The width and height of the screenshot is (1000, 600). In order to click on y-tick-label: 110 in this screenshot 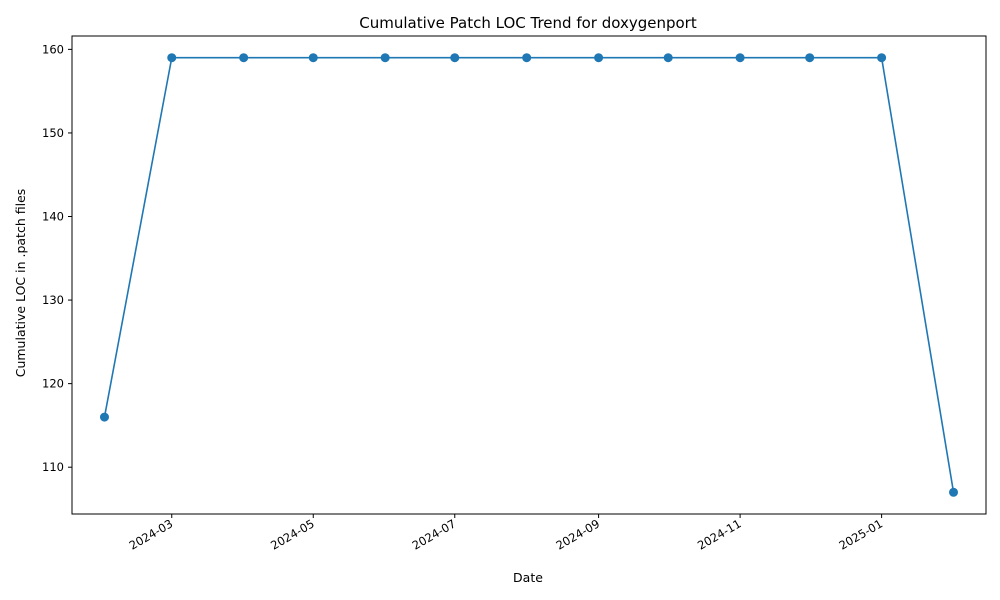, I will do `click(53, 467)`.